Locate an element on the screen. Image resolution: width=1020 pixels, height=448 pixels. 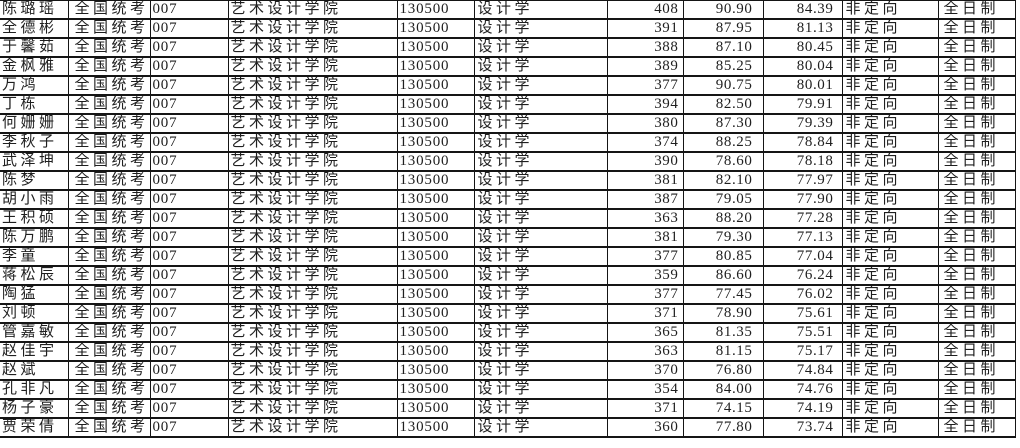
cell-name: 赵斌 is located at coordinates (34, 370).